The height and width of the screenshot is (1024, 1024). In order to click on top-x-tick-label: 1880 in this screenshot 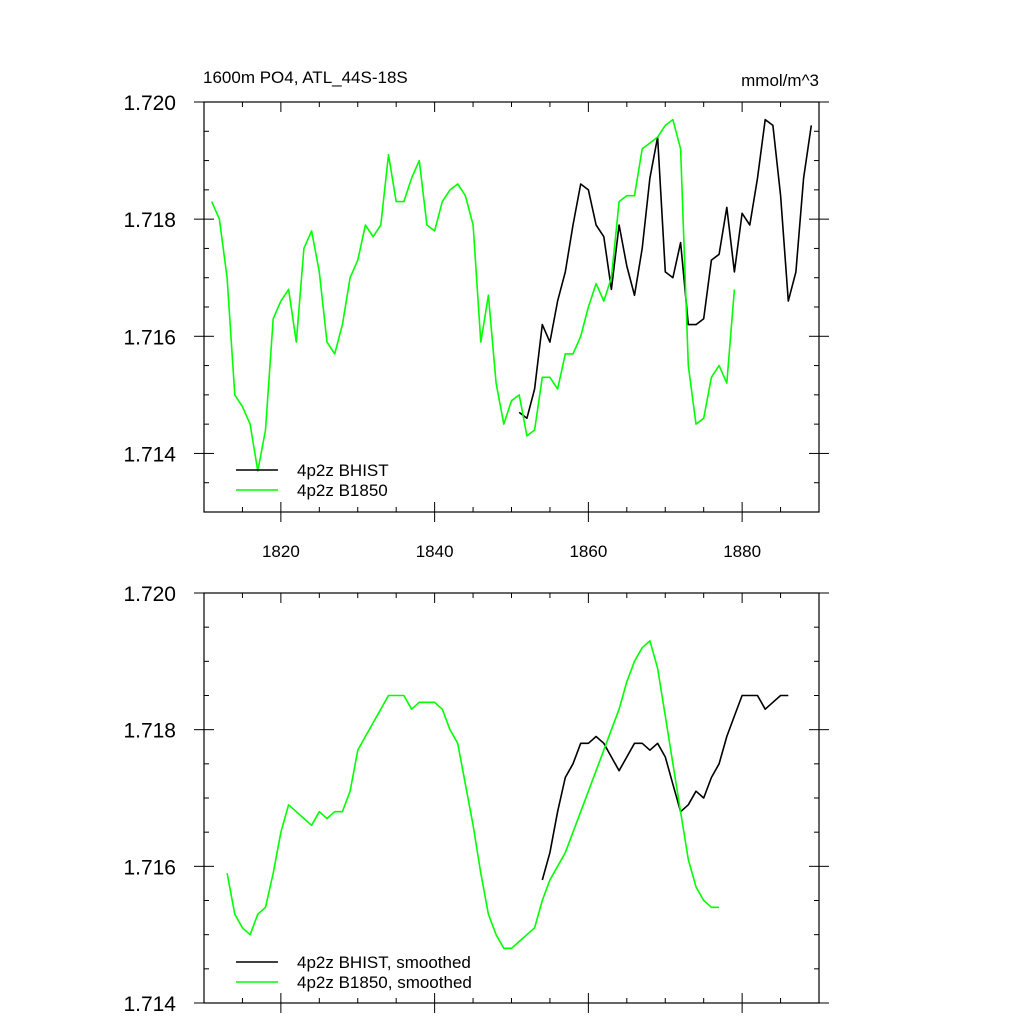, I will do `click(742, 551)`.